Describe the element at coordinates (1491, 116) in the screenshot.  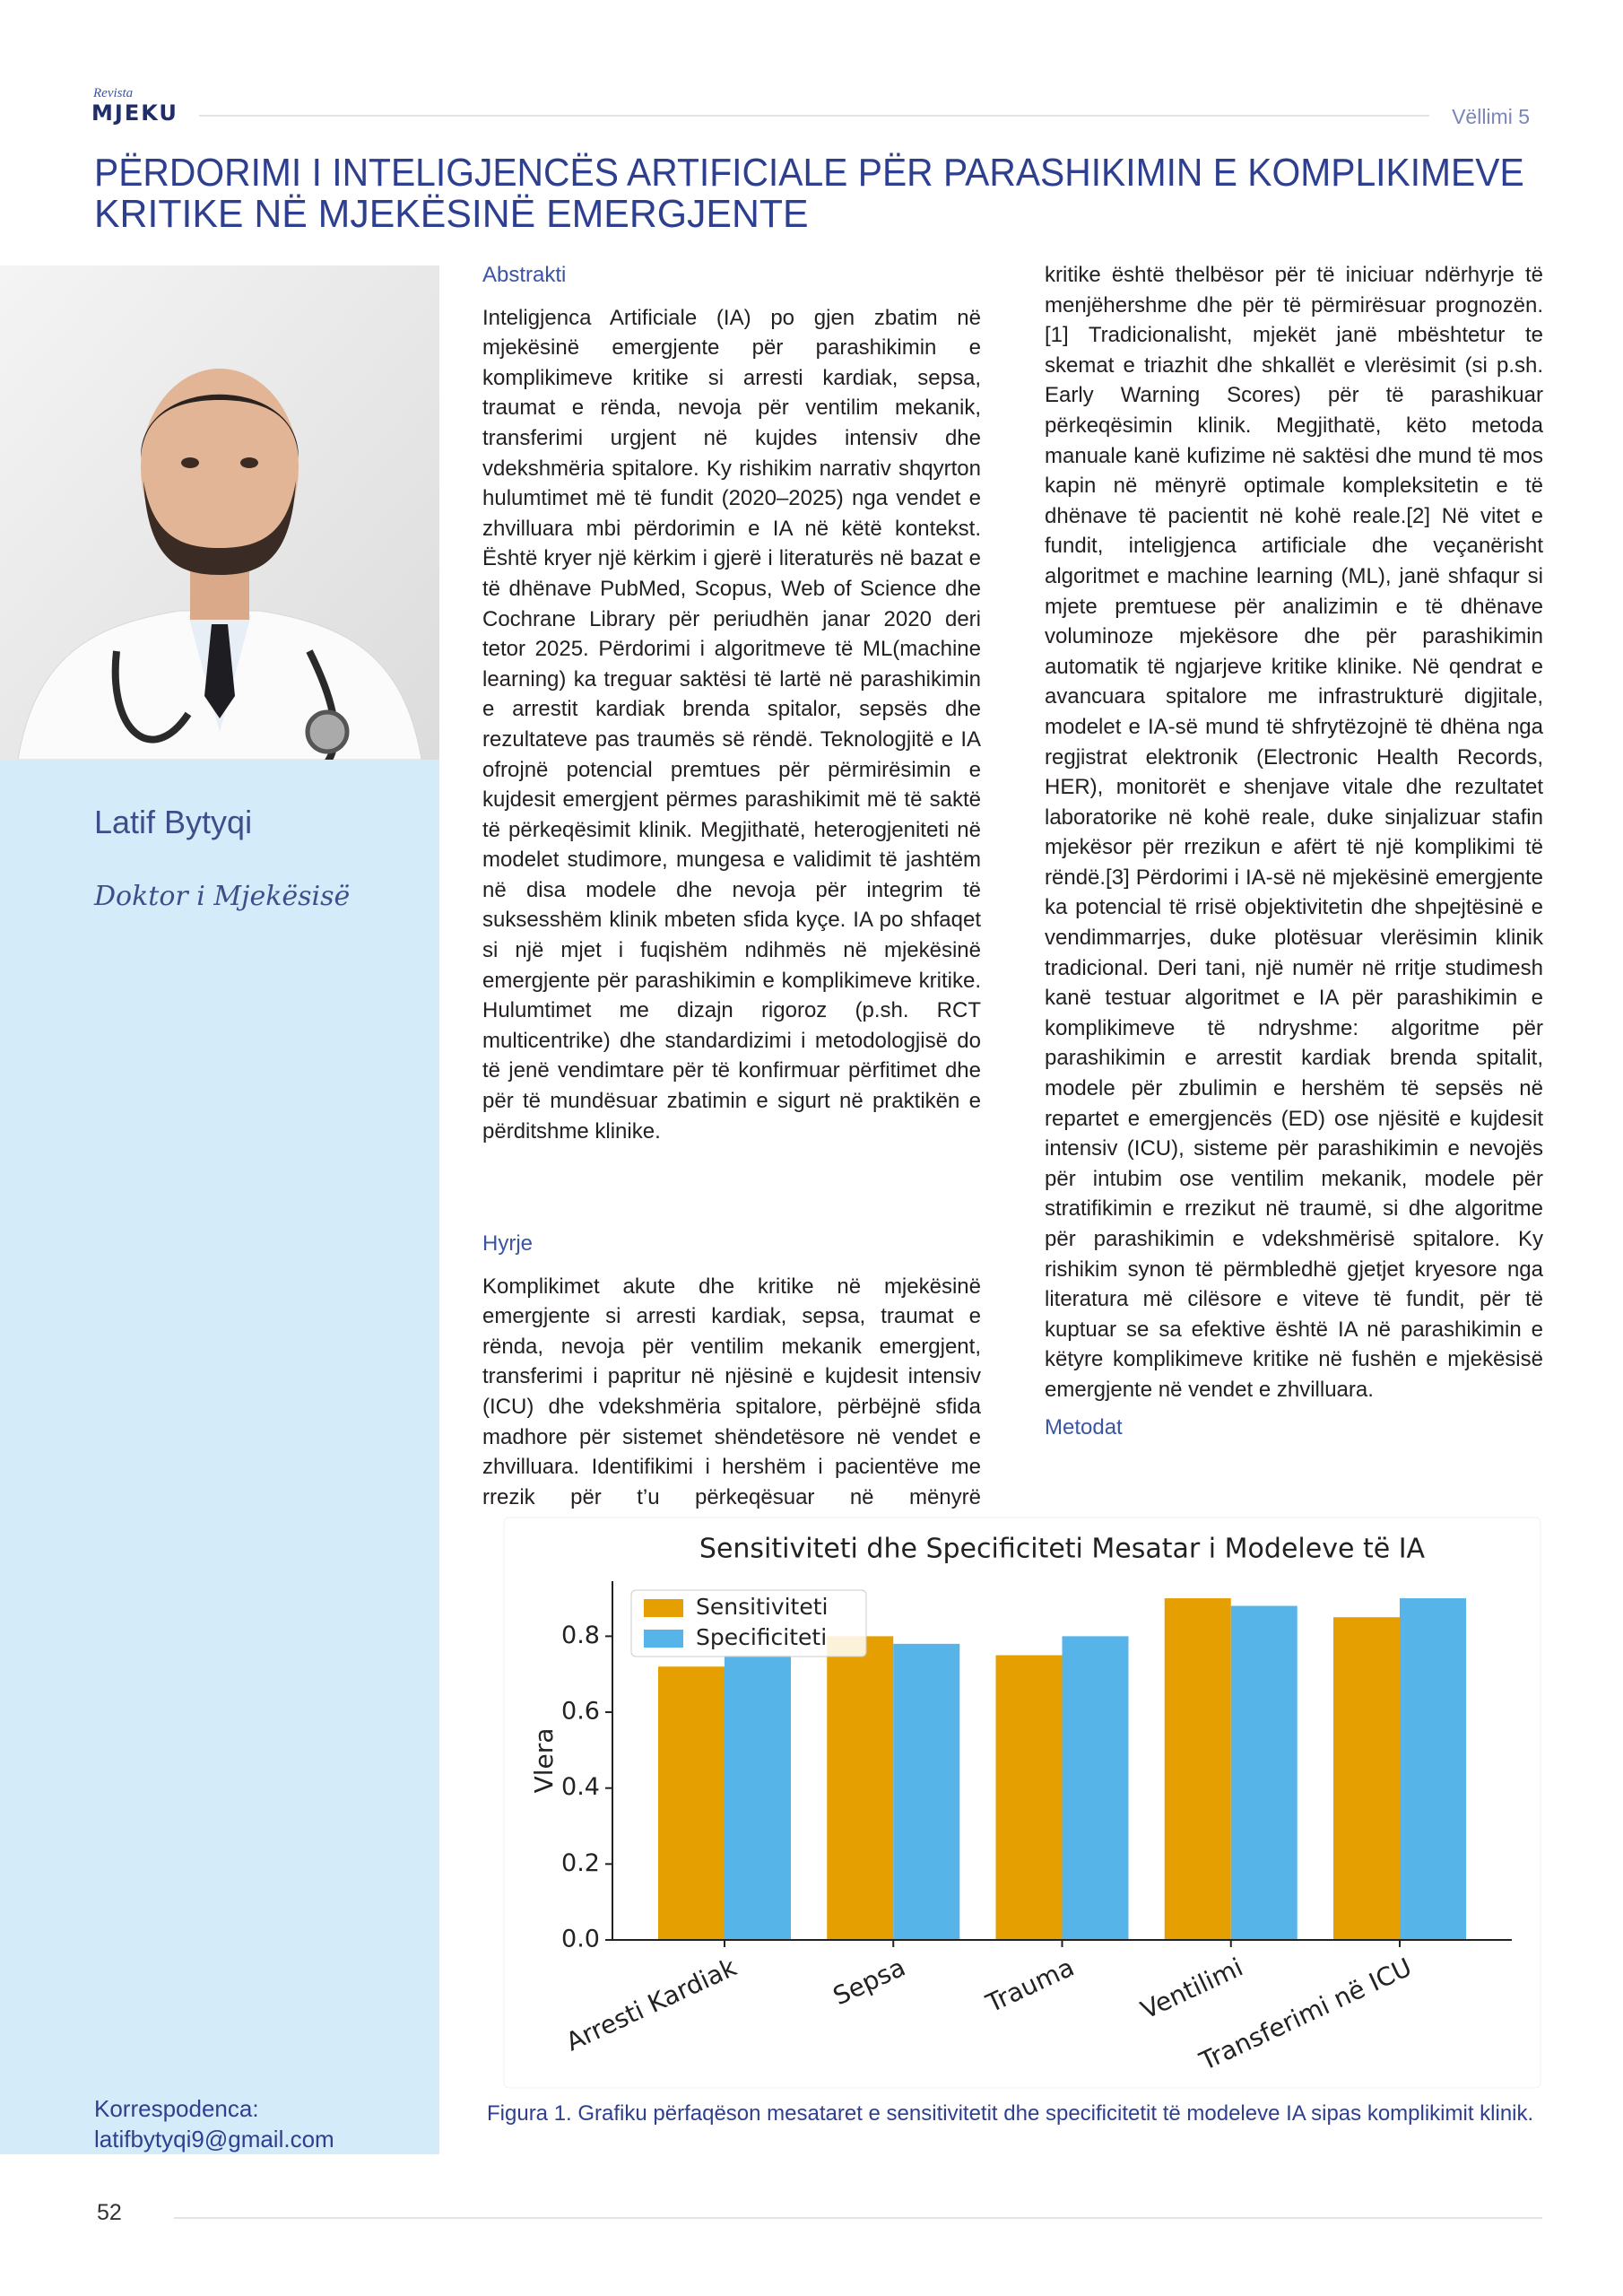
I see `volume: Vëllimi 5` at that location.